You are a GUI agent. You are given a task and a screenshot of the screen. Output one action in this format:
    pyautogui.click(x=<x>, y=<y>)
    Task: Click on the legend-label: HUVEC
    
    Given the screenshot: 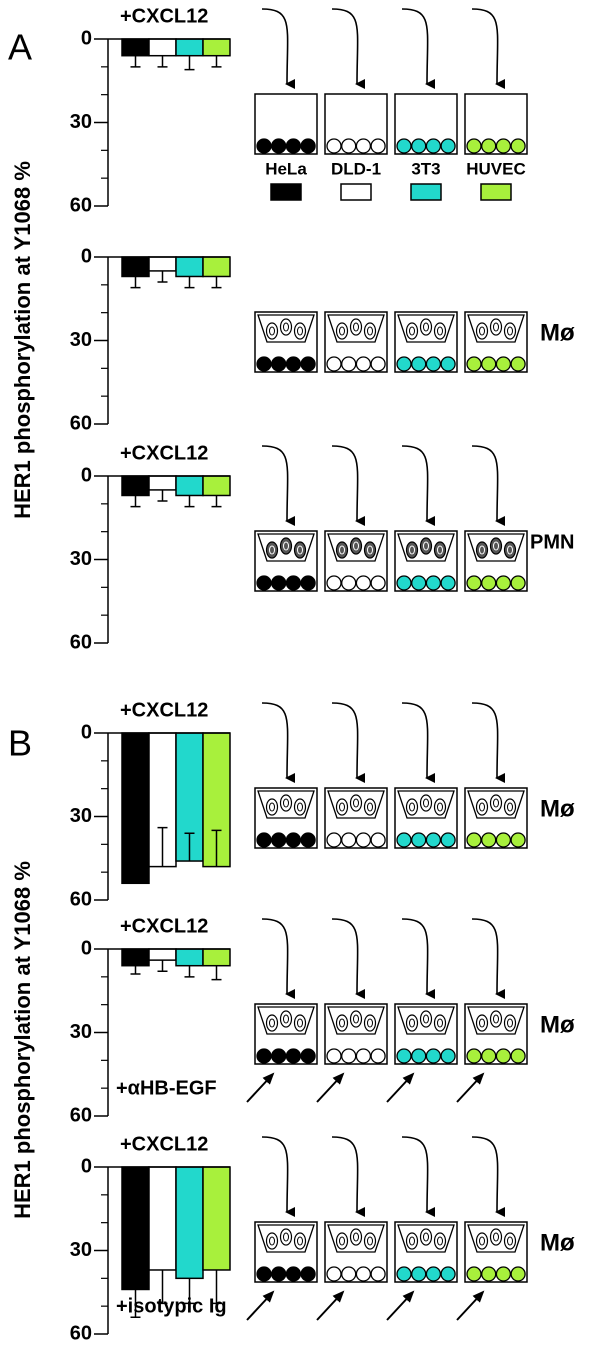 What is the action you would take?
    pyautogui.click(x=496, y=168)
    